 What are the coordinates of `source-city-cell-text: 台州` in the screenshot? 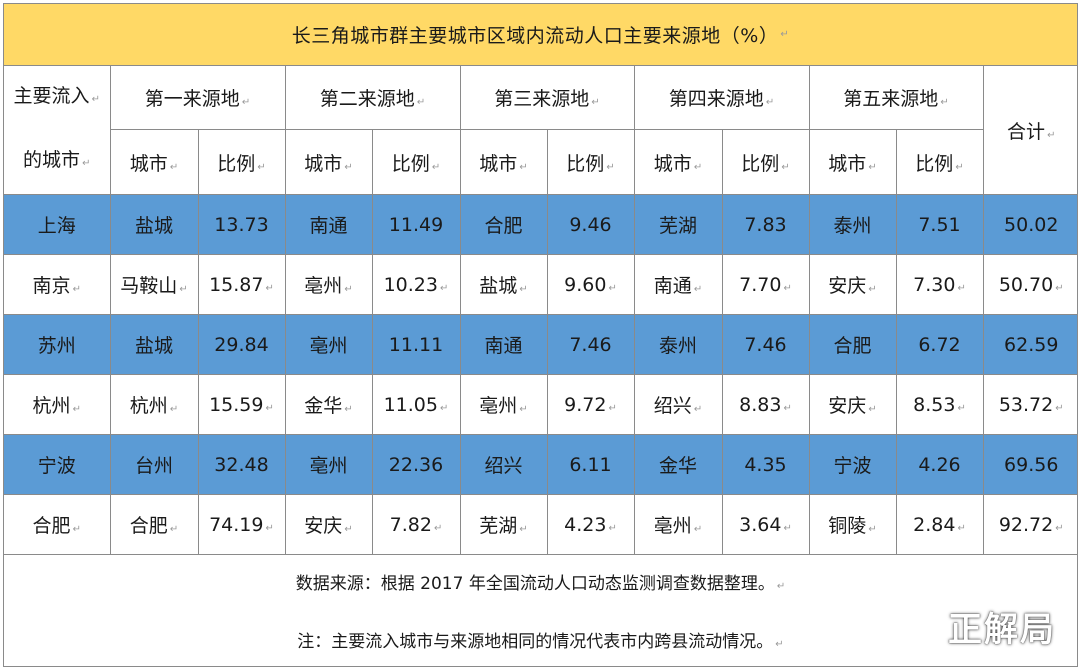 It's located at (153, 466).